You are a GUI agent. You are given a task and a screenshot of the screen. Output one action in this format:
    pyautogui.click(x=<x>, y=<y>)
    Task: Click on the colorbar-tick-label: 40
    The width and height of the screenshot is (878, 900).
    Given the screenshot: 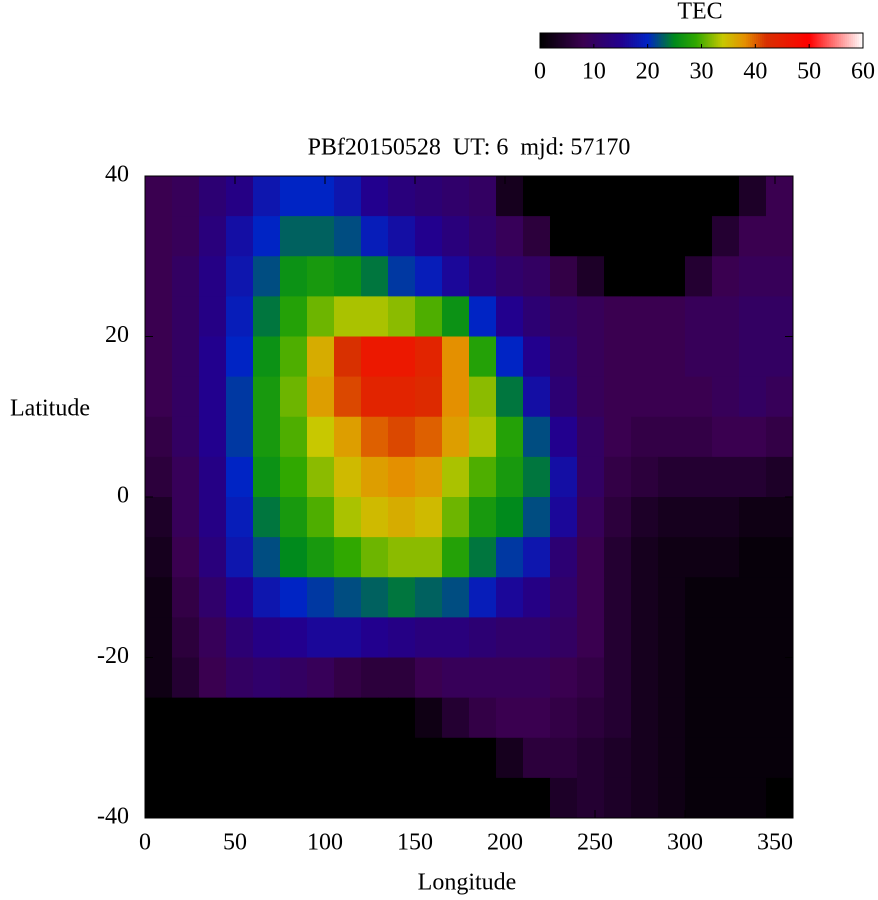 What is the action you would take?
    pyautogui.click(x=755, y=72)
    